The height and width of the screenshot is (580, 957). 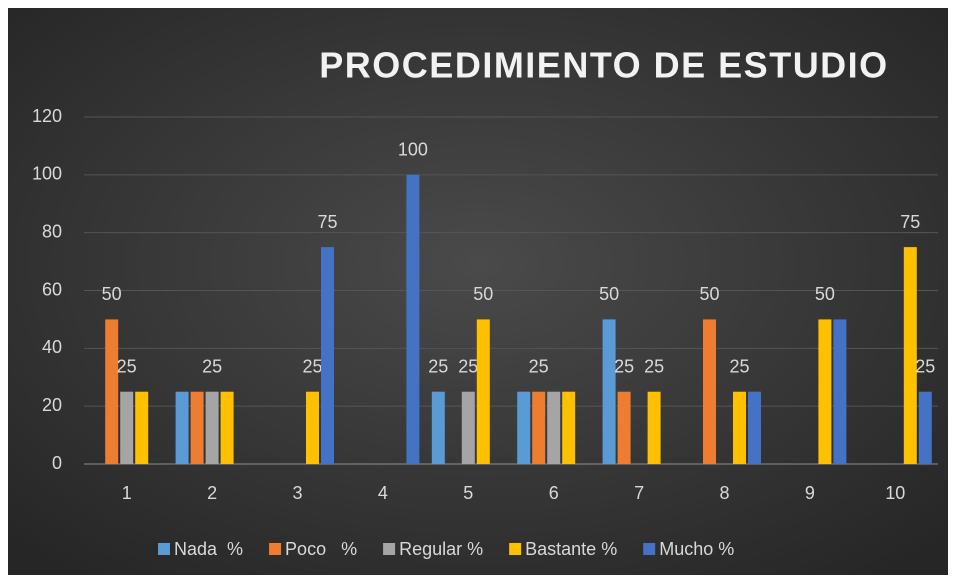 I want to click on chart-title: PROCEDIMIENTO DE ESTUDIO, so click(x=603, y=65).